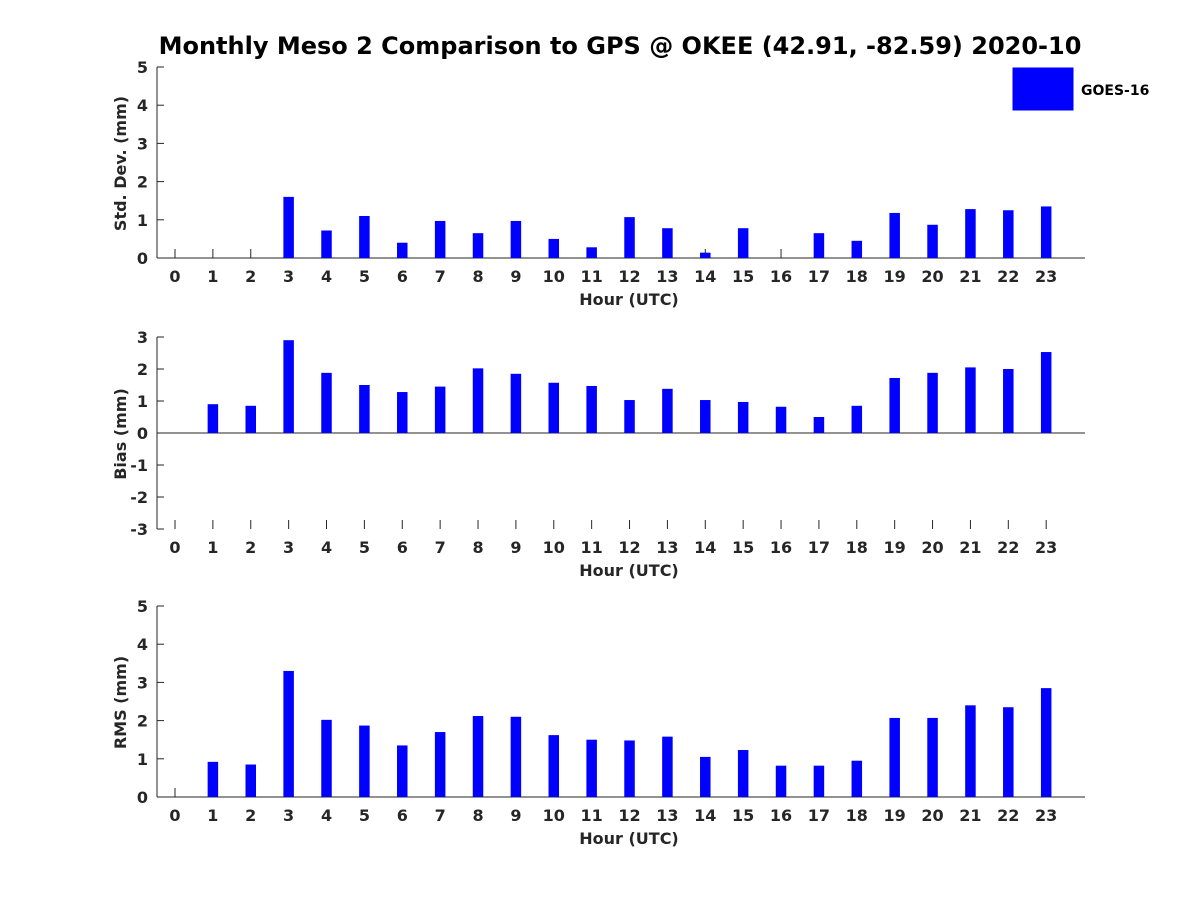 Image resolution: width=1200 pixels, height=900 pixels. What do you see at coordinates (212, 547) in the screenshot?
I see `bias-x-tick-label: 1` at bounding box center [212, 547].